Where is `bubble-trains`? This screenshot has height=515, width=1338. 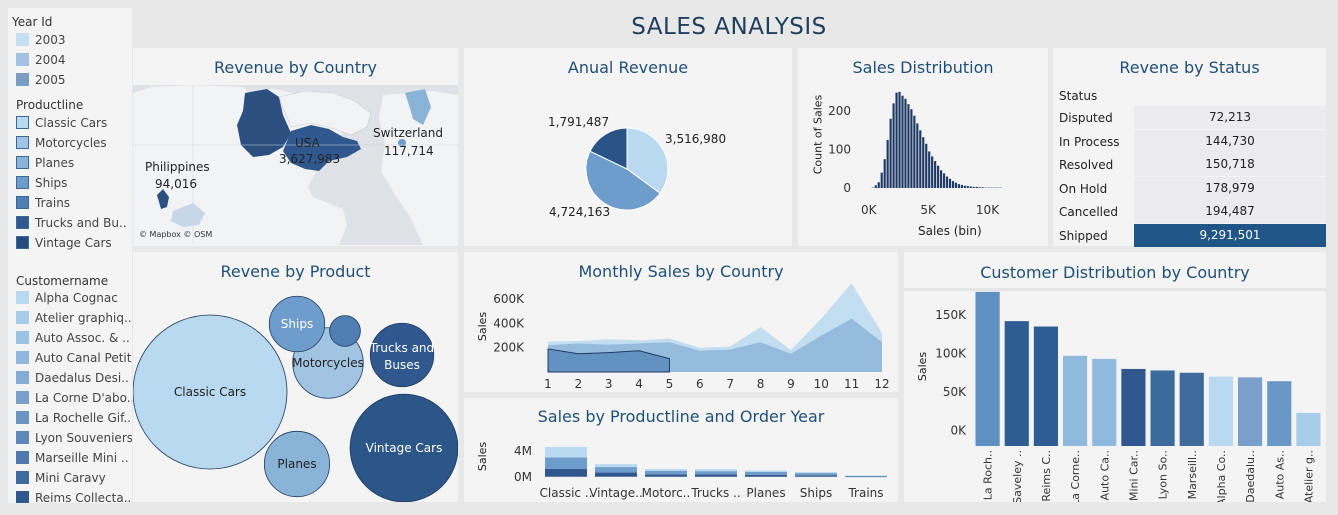 bubble-trains is located at coordinates (345, 331).